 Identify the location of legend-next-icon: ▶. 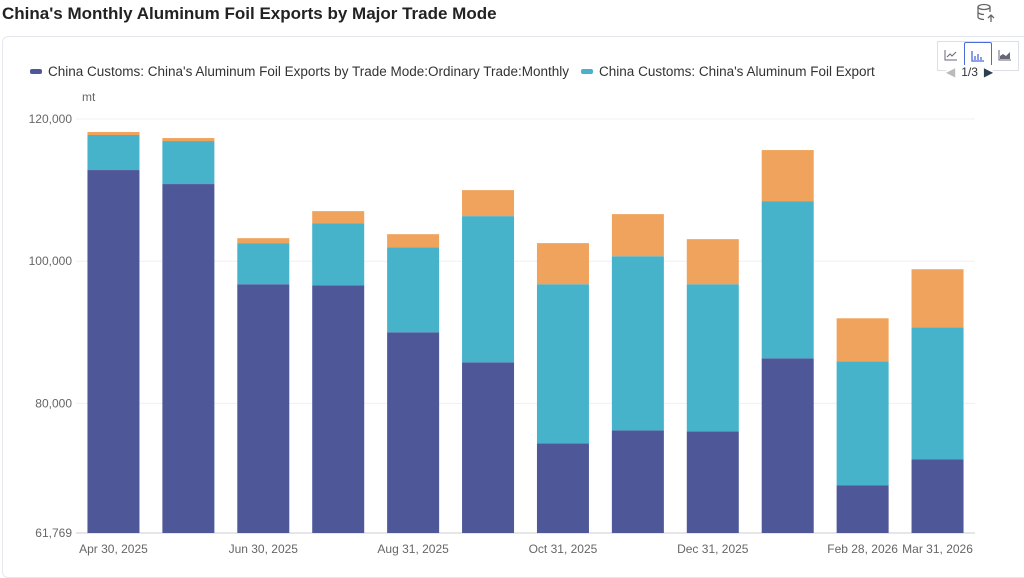
(988, 72).